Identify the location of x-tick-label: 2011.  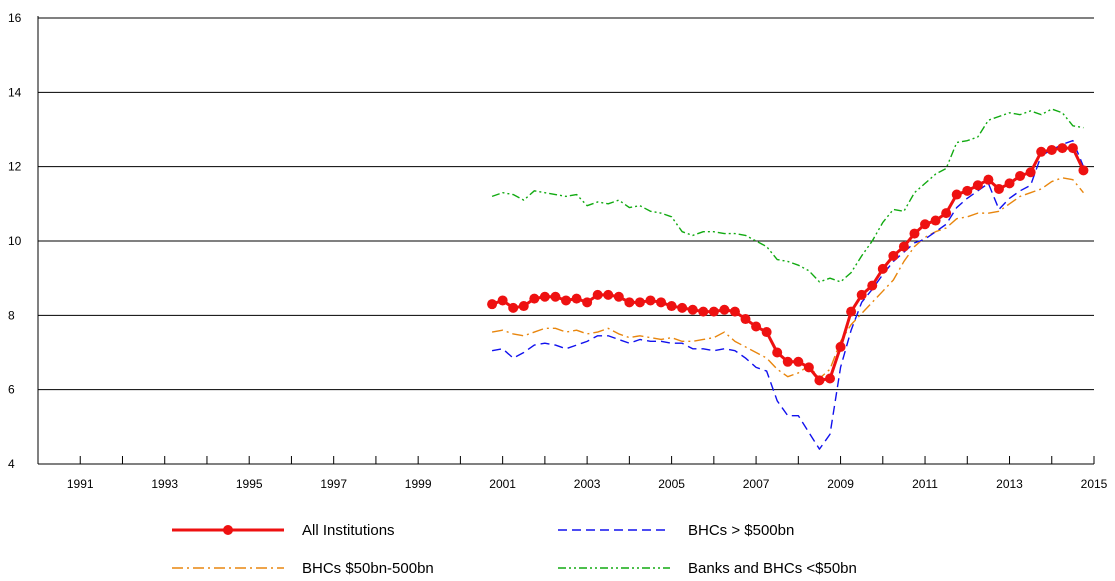
(925, 484).